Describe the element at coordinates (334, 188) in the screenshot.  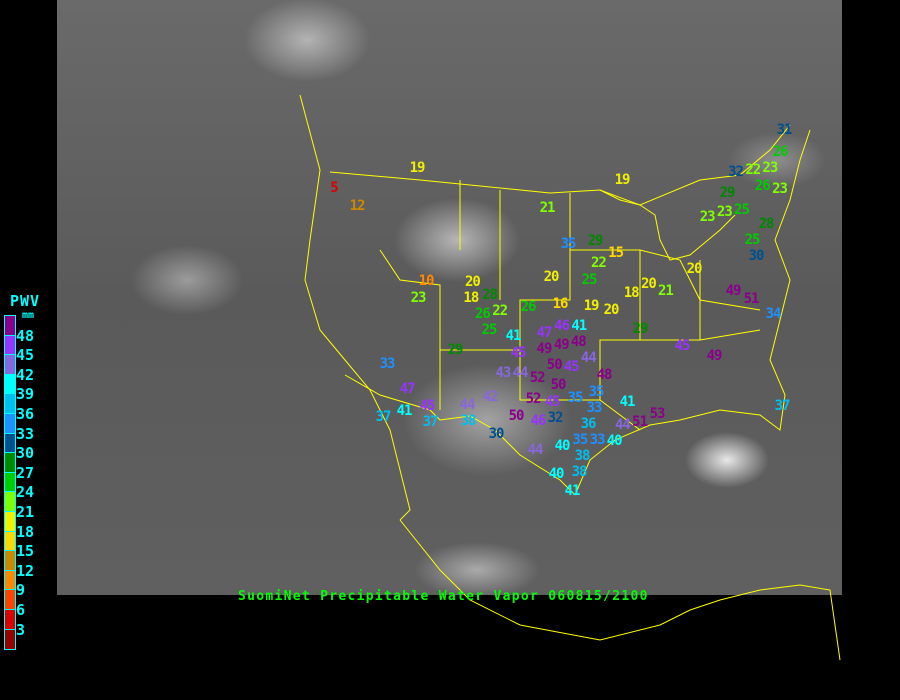
I see `station-pwv-value: 5` at that location.